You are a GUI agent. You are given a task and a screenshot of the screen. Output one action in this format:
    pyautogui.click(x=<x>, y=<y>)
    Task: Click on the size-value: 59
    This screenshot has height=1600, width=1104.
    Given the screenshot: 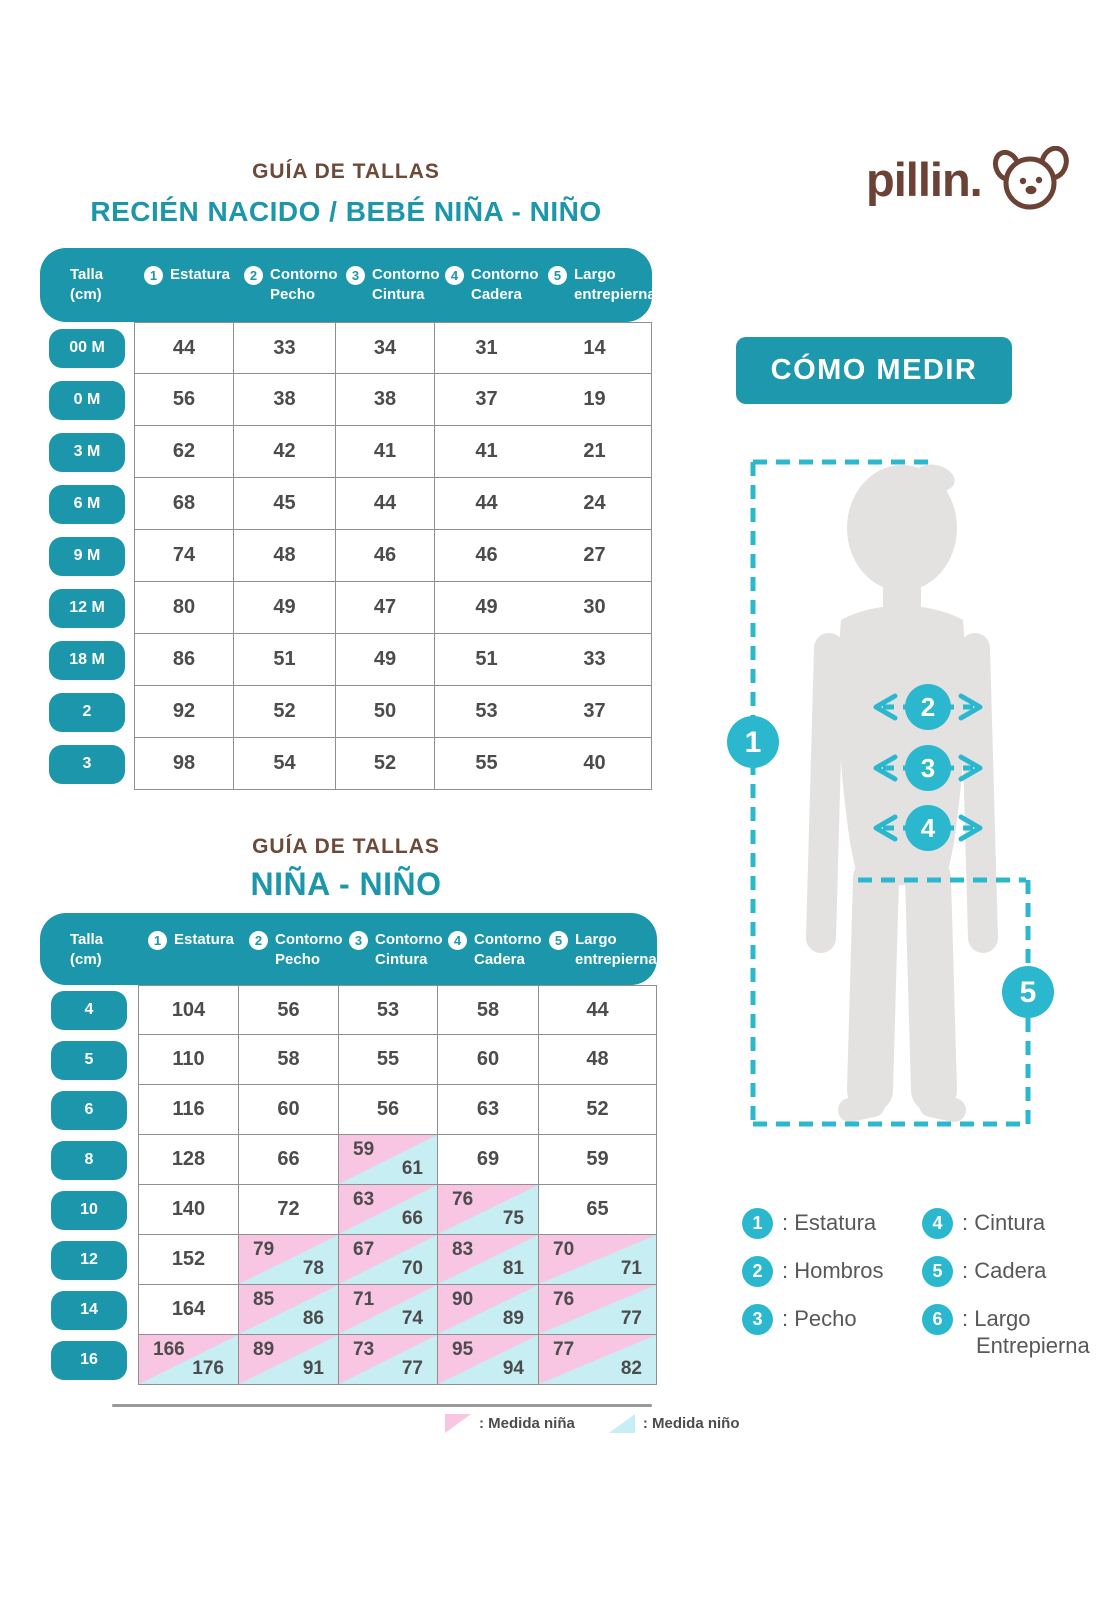 What is the action you would take?
    pyautogui.click(x=597, y=1159)
    